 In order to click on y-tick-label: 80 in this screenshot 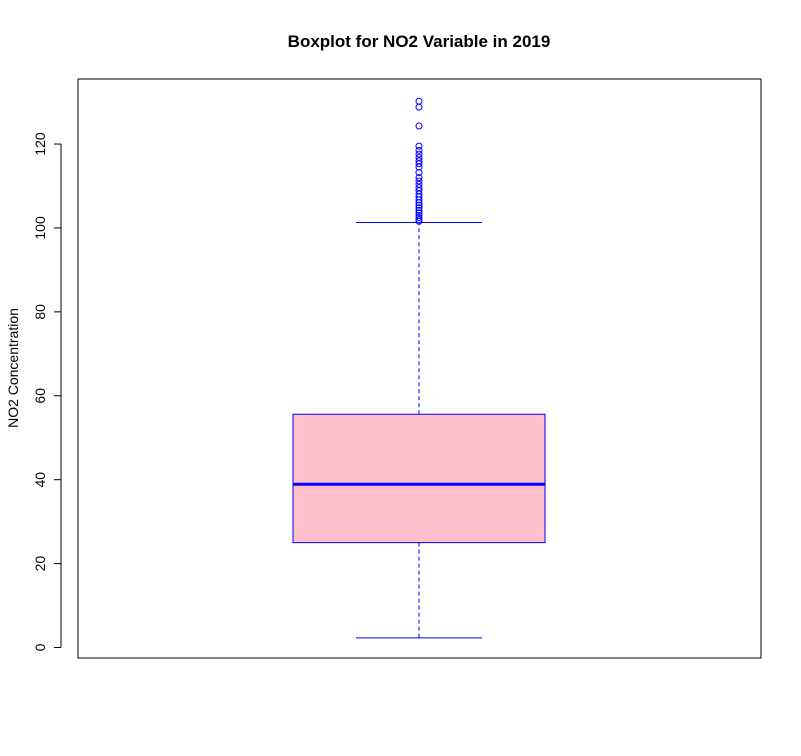, I will do `click(40, 312)`.